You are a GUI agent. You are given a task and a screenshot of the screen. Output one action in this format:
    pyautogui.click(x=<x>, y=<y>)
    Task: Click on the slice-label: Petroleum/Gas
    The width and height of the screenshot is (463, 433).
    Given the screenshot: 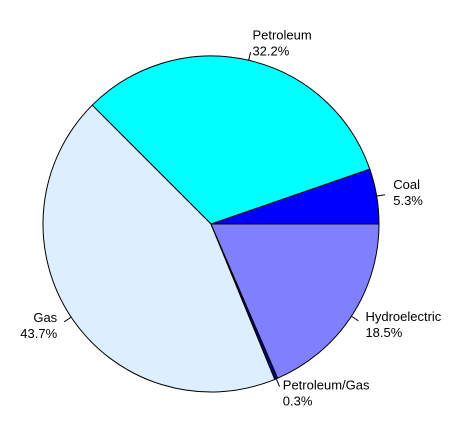 What is the action you would take?
    pyautogui.click(x=326, y=385)
    